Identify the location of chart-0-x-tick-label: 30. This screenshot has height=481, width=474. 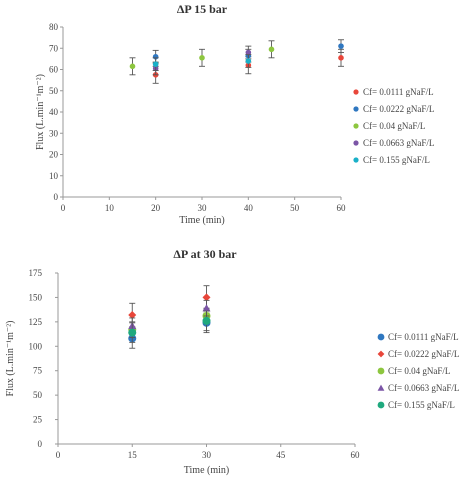
(203, 208).